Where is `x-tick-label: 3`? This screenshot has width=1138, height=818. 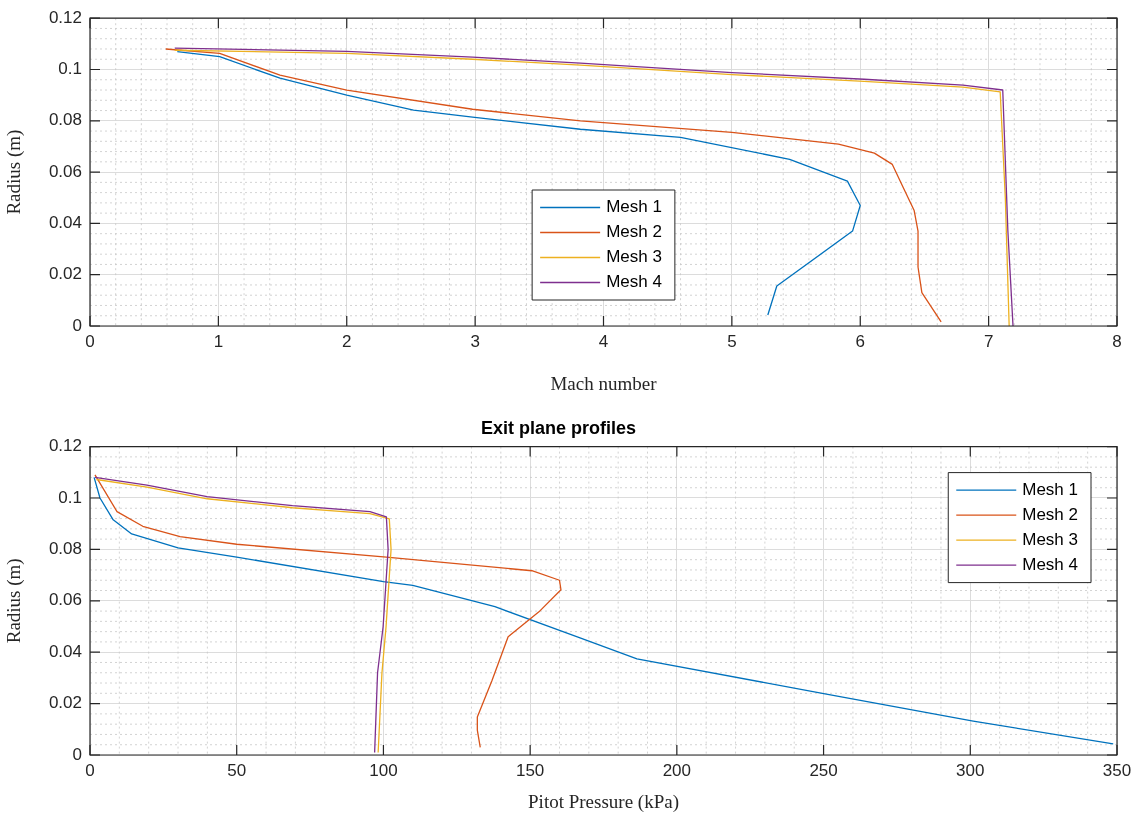
x-tick-label: 3 is located at coordinates (475, 341).